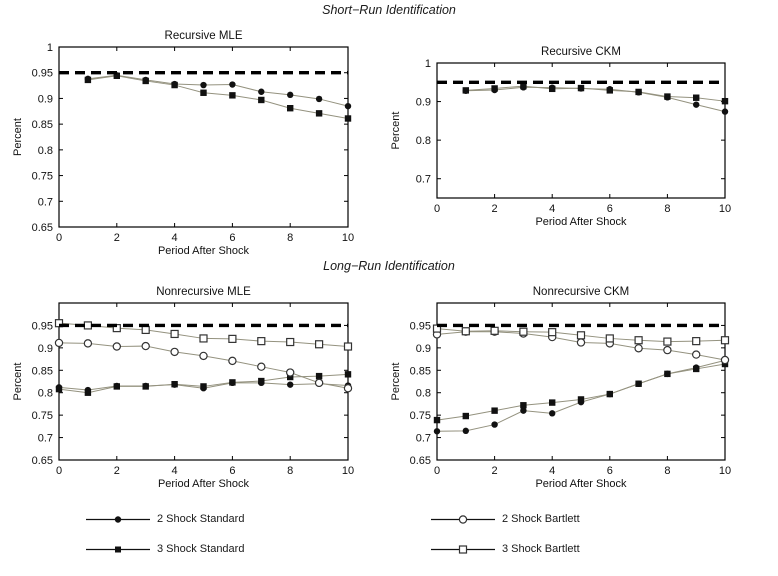 Image resolution: width=778 pixels, height=576 pixels. Describe the element at coordinates (581, 52) in the screenshot. I see `svg-text: Recursive CKM` at that location.